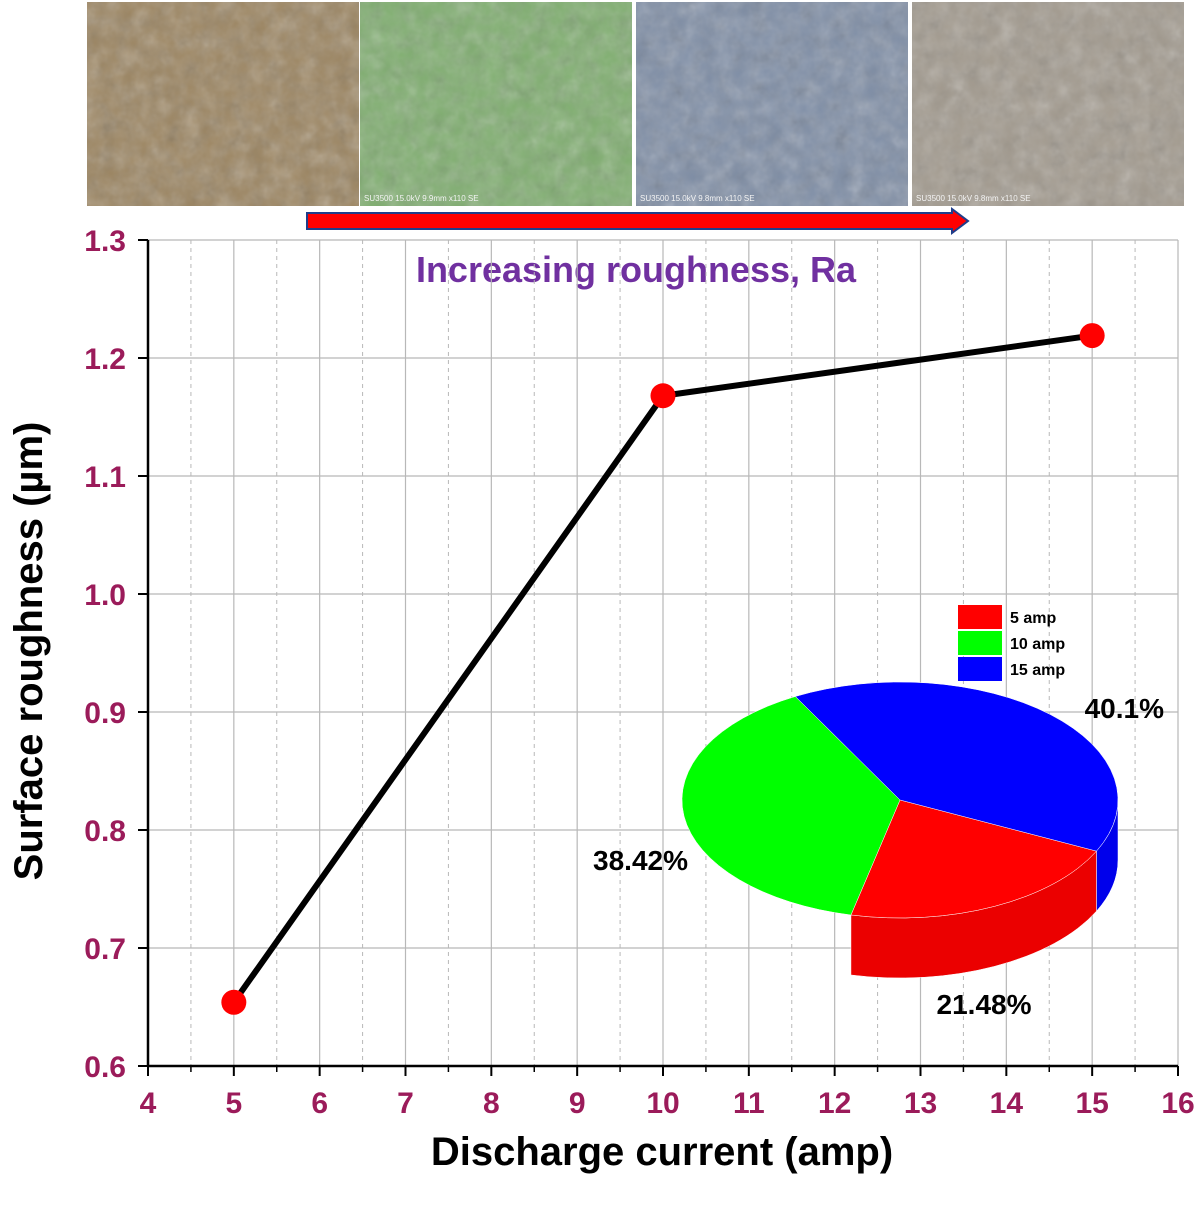  I want to click on sem-5-amp-texture, so click(223, 104).